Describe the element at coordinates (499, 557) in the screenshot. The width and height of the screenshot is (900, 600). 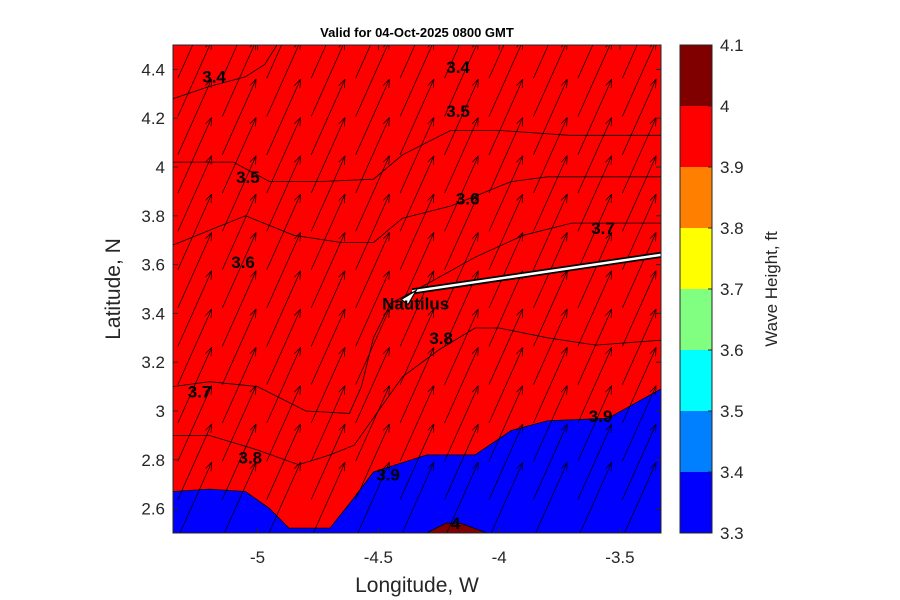
I see `x-tick-label: -4` at that location.